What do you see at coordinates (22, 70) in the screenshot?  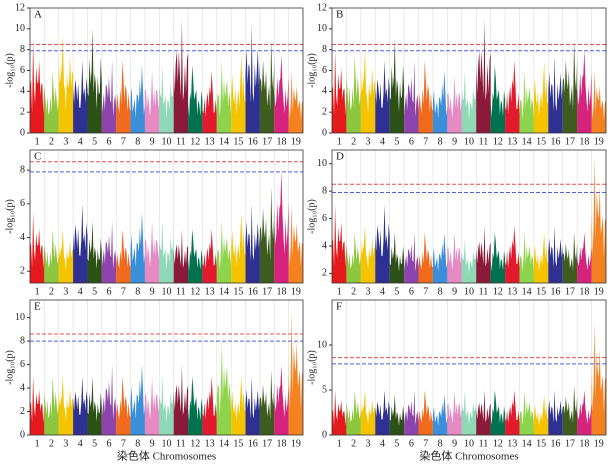 I see `y-tick-label: 6` at bounding box center [22, 70].